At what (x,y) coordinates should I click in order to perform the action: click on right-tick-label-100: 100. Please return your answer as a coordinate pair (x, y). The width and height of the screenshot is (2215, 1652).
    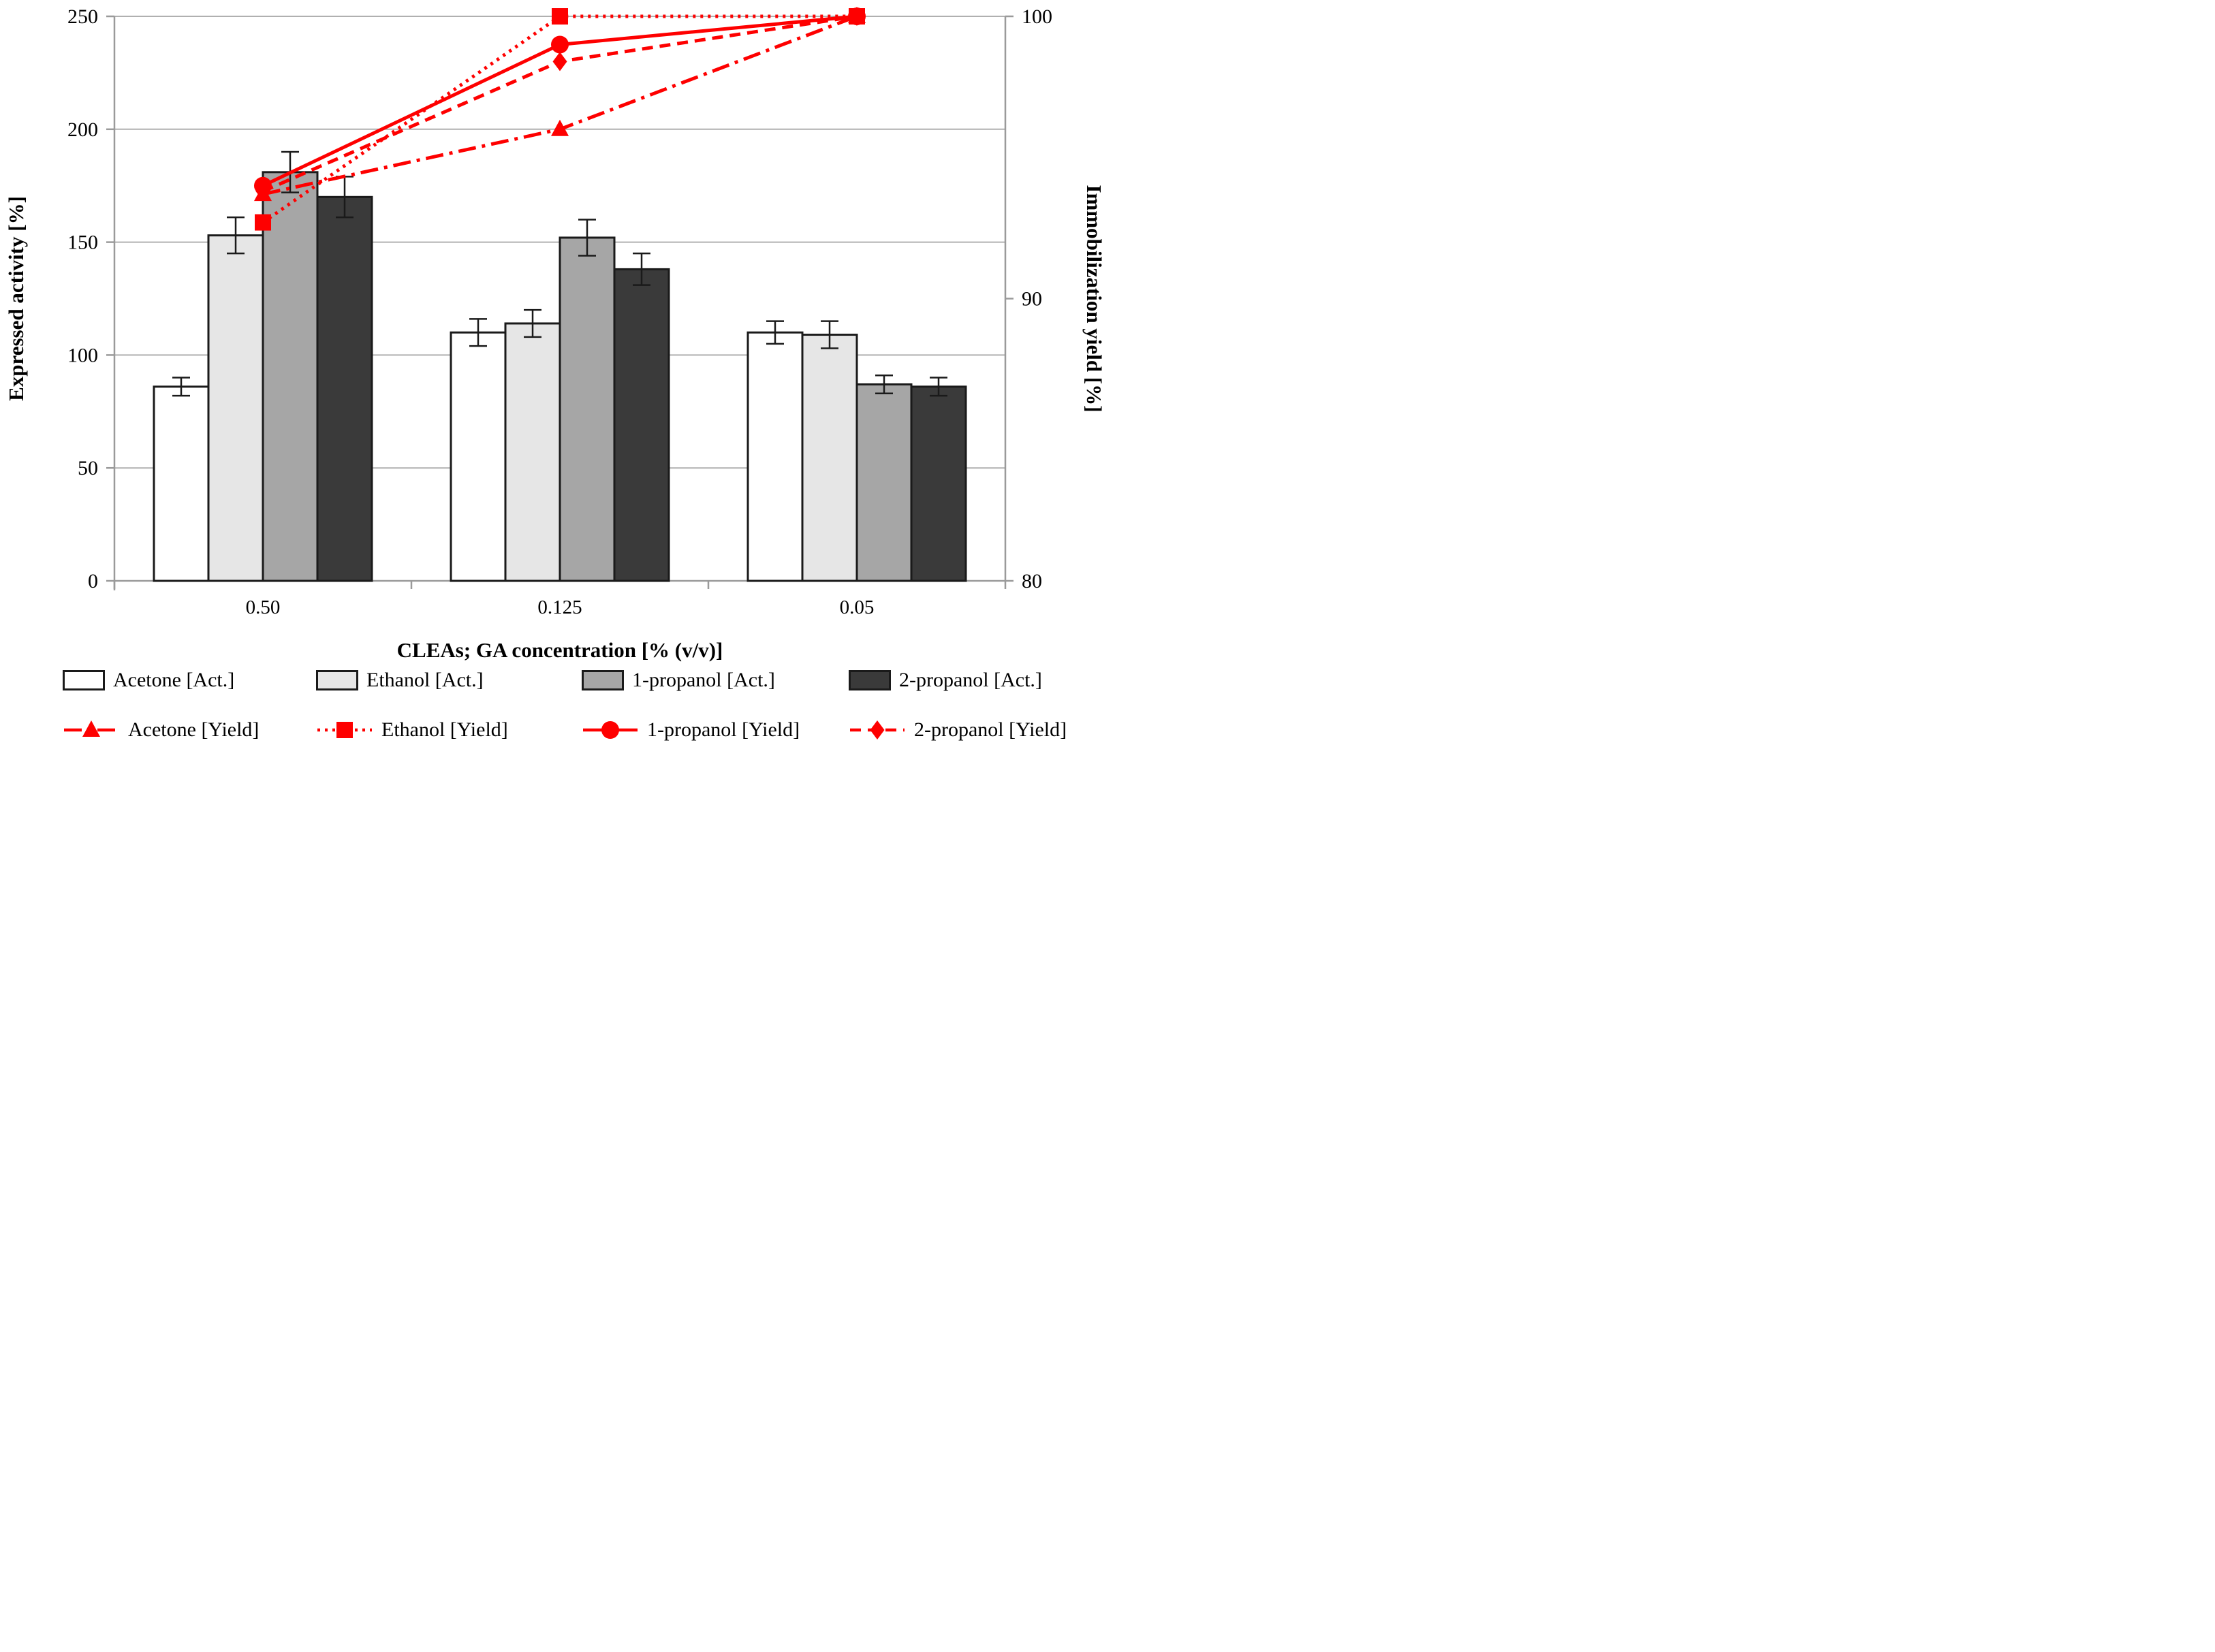
    Looking at the image, I should click on (1037, 16).